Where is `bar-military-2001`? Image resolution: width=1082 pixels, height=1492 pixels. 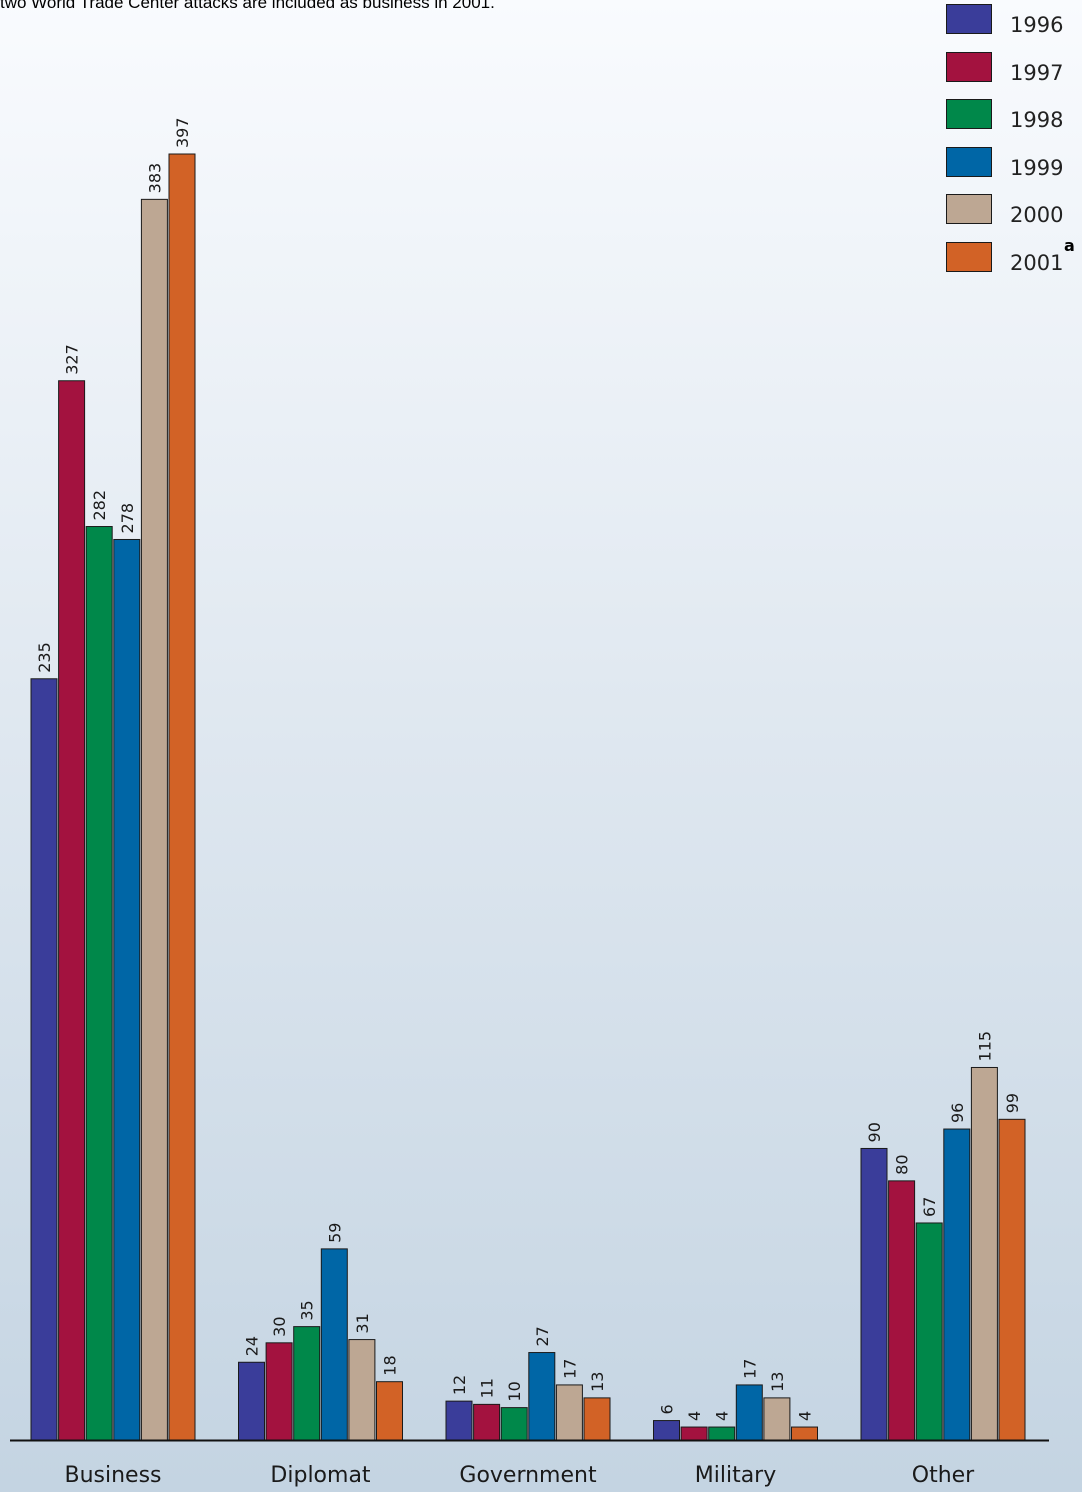
bar-military-2001 is located at coordinates (804, 1433).